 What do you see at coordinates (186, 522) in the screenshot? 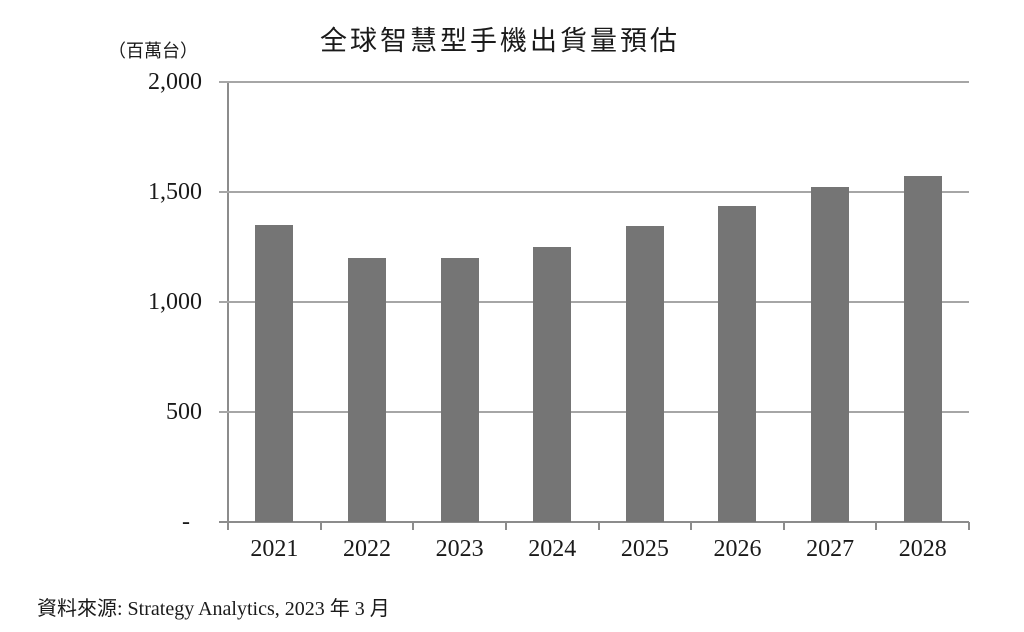
I see `y-tick-label-0: -` at bounding box center [186, 522].